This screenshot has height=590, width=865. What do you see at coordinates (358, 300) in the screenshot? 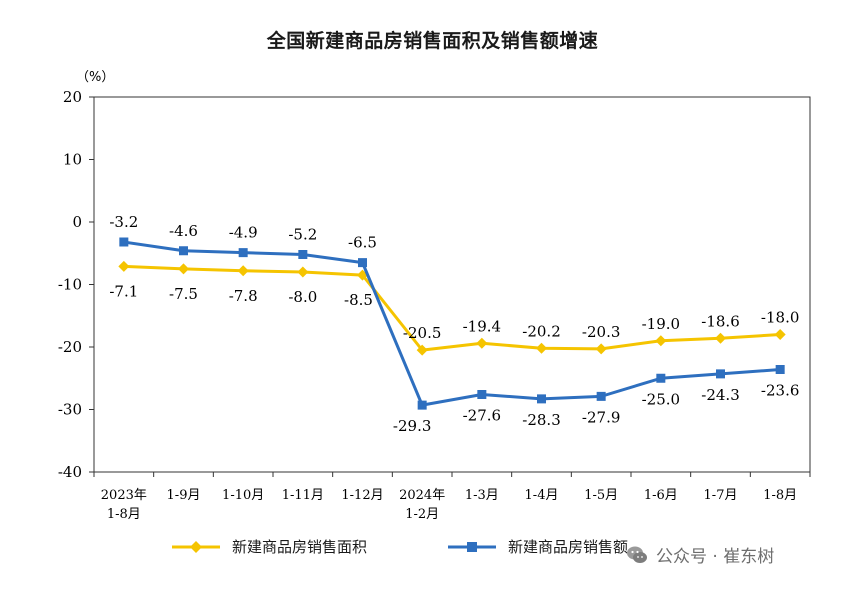
I see `data-label-area: -8.5` at bounding box center [358, 300].